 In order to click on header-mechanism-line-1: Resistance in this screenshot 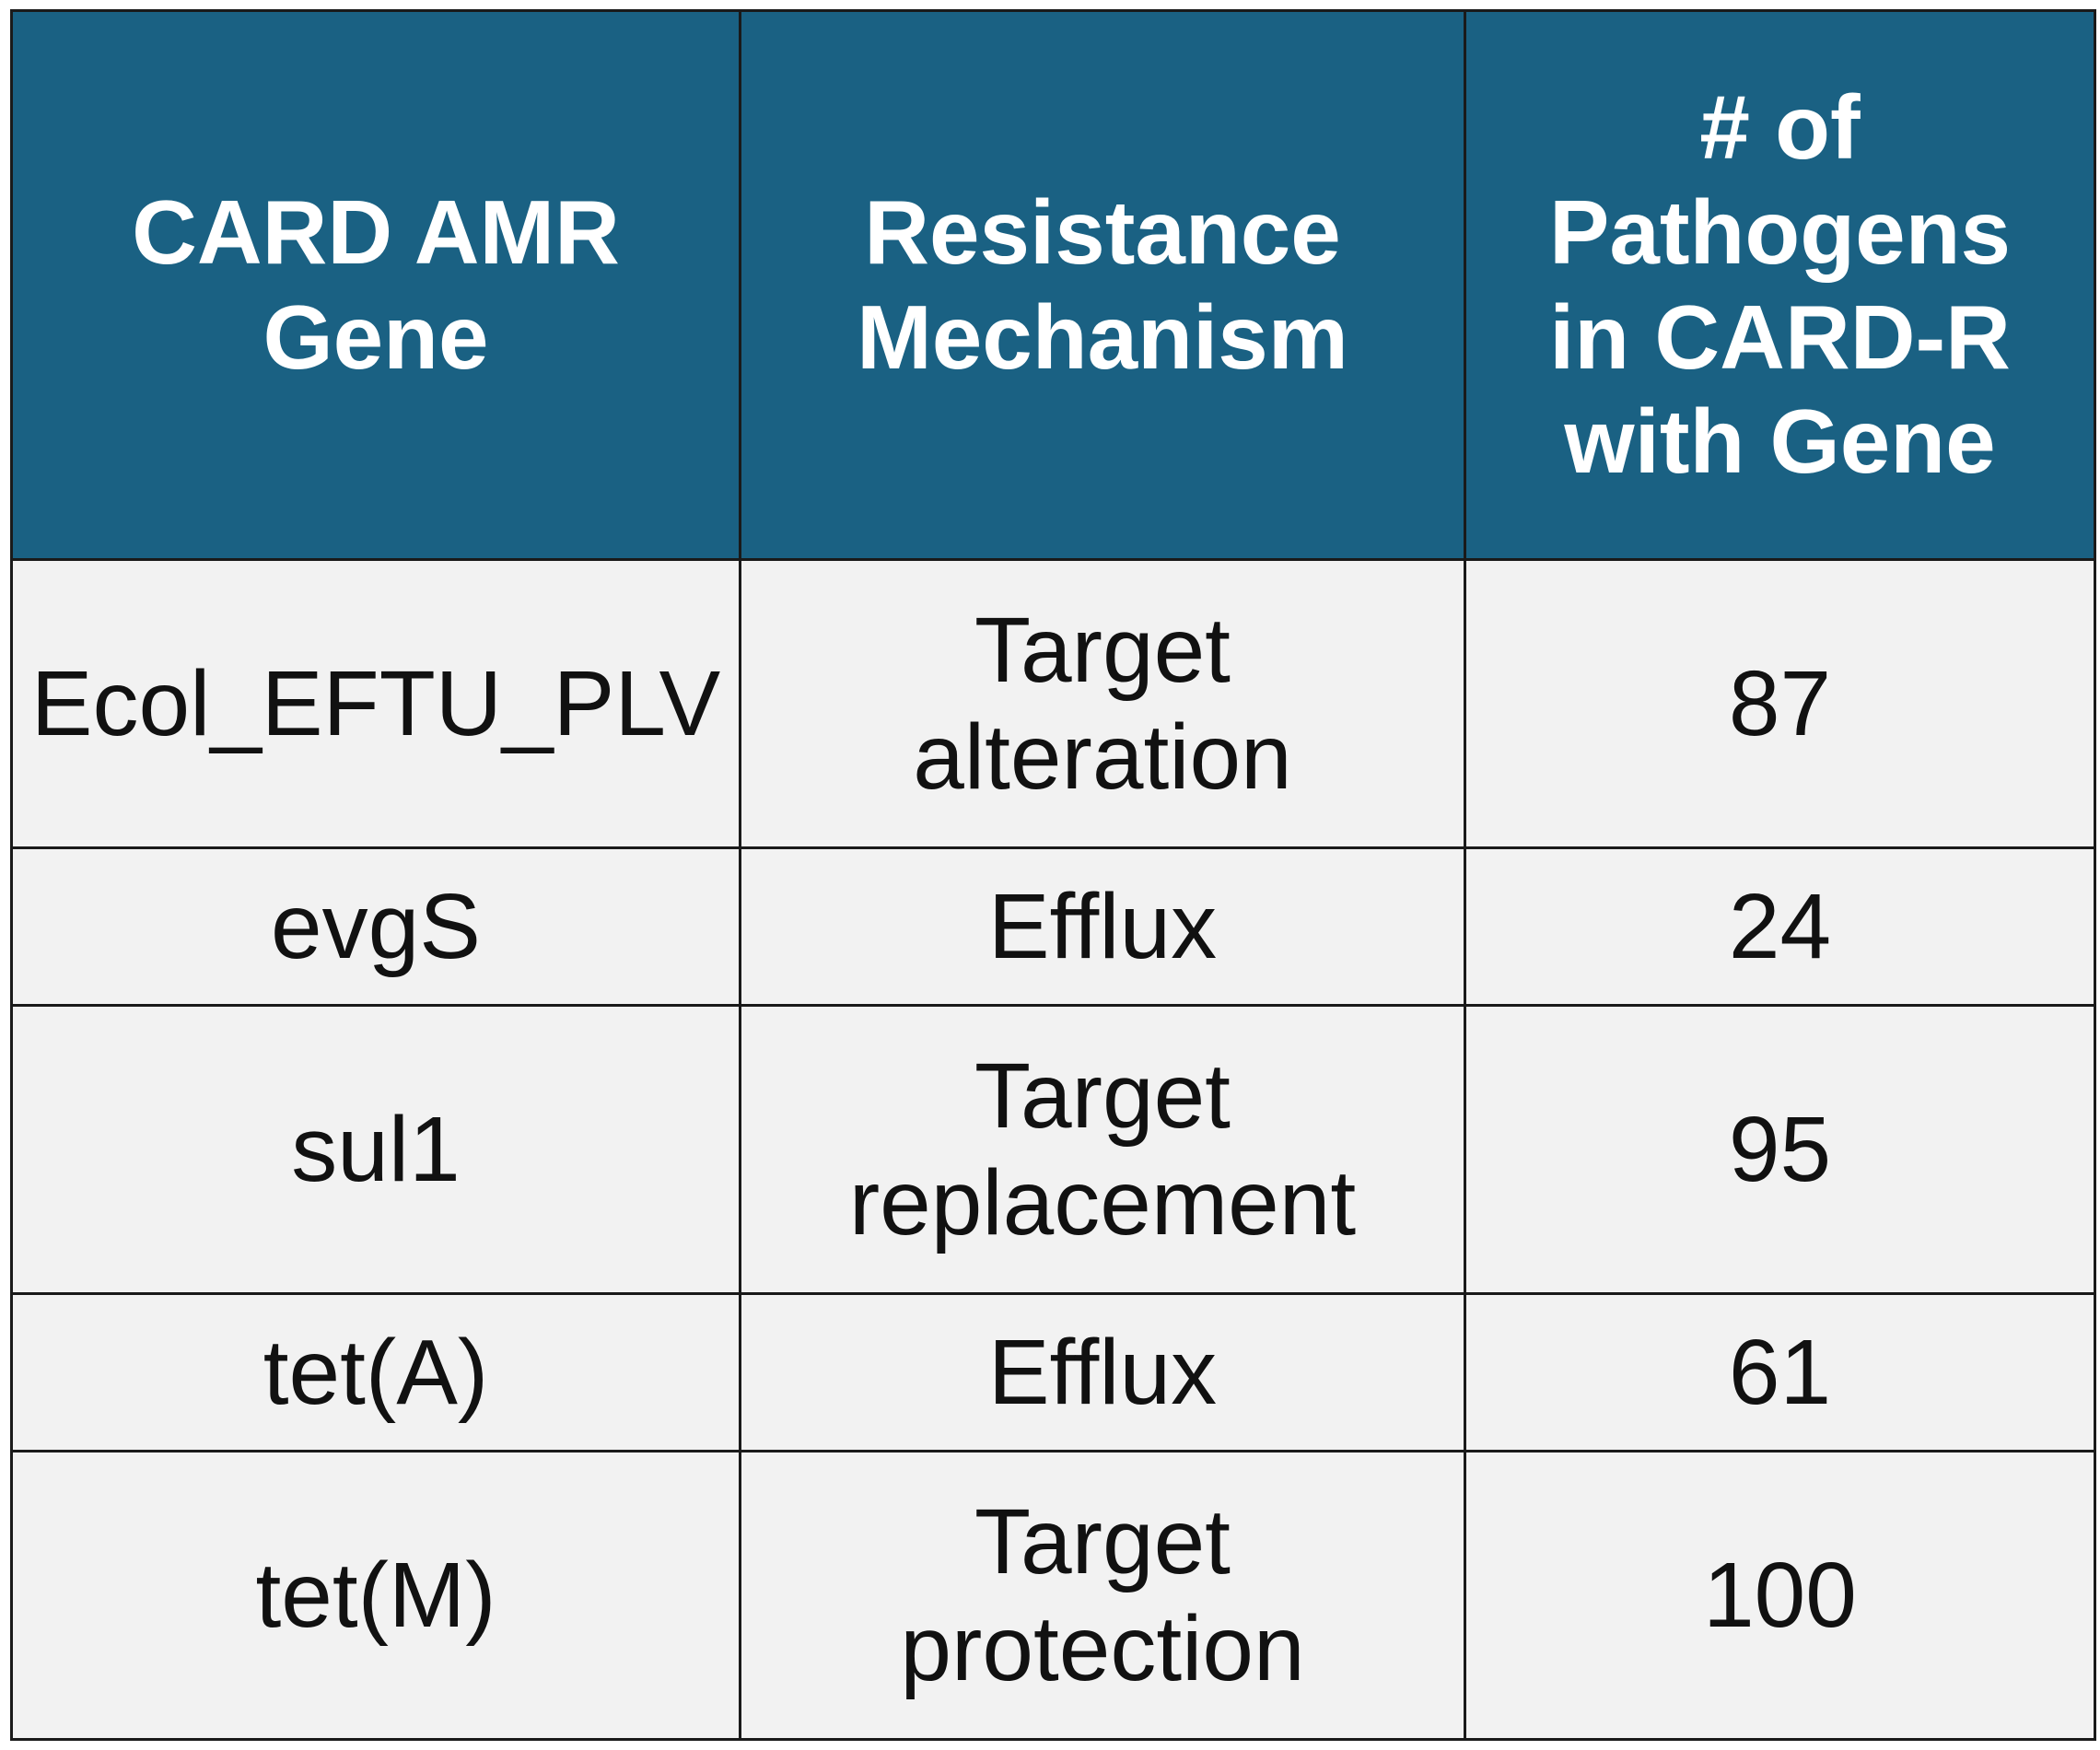, I will do `click(1102, 232)`.